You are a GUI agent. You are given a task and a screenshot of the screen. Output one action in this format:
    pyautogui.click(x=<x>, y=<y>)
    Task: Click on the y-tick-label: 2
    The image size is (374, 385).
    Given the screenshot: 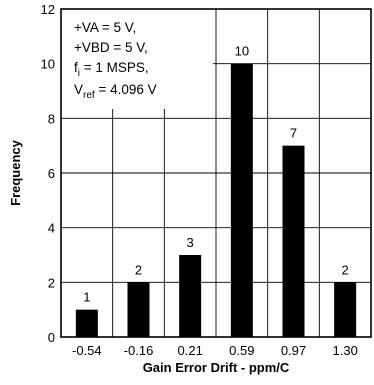 What is the action you would take?
    pyautogui.click(x=51, y=282)
    